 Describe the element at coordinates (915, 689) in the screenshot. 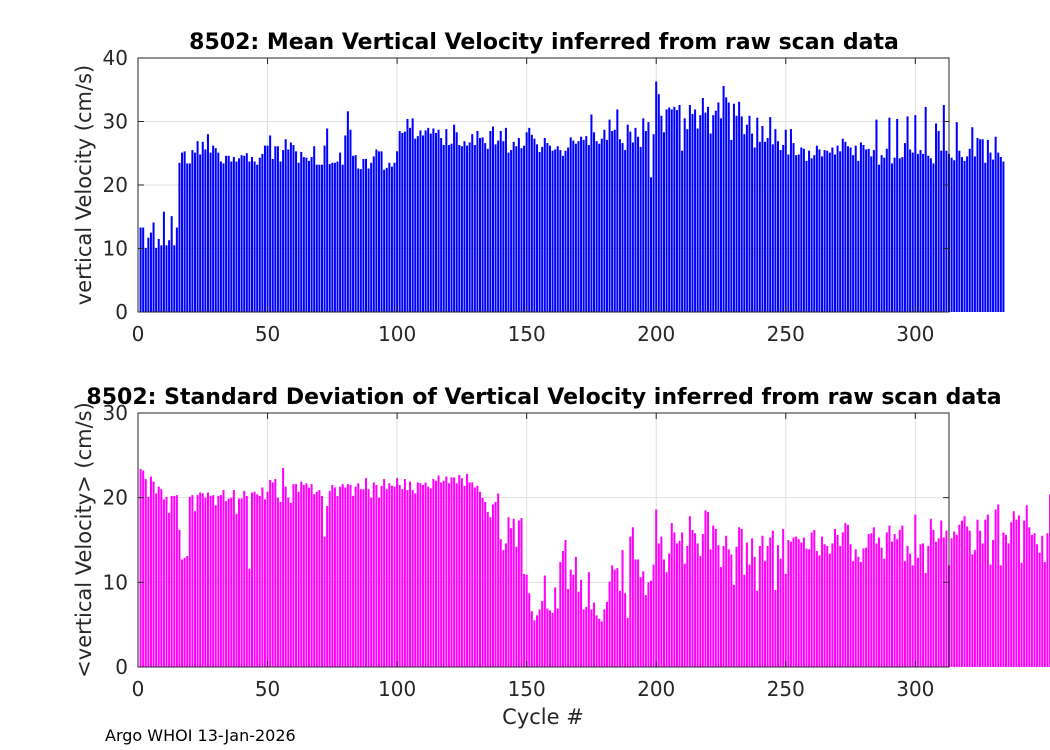

I see `std-xtick-label-300: 300` at that location.